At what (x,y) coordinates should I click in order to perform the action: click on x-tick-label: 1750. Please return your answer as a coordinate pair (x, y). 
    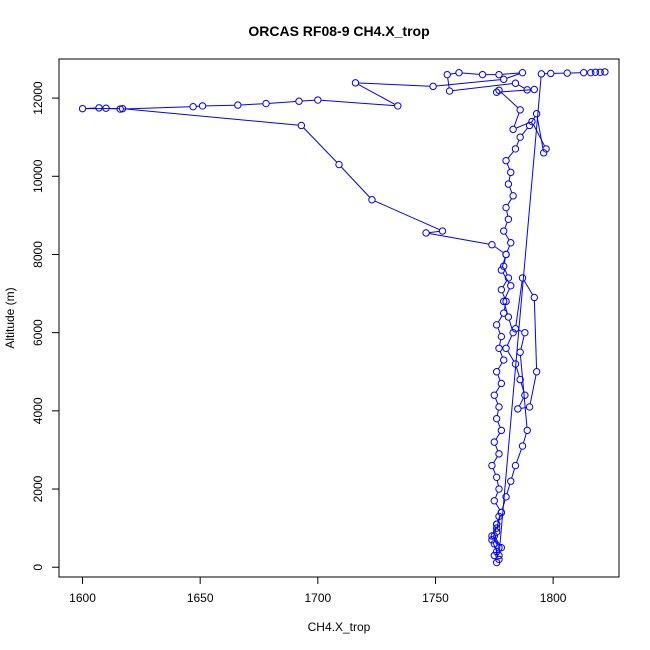
    Looking at the image, I should click on (435, 598).